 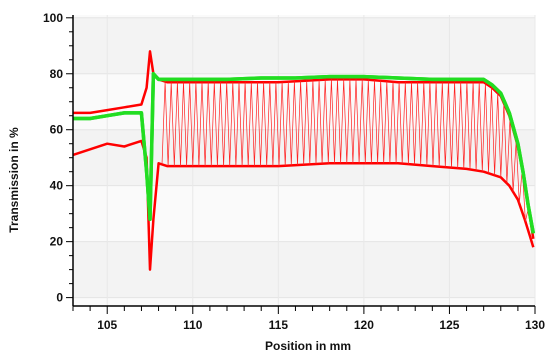 What do you see at coordinates (59, 298) in the screenshot?
I see `y-tick-label: 0` at bounding box center [59, 298].